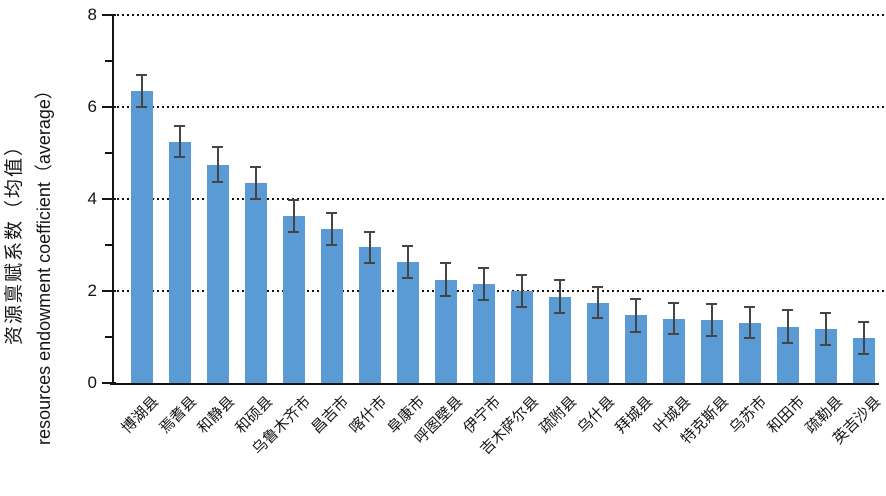 The height and width of the screenshot is (496, 886). Describe the element at coordinates (92, 198) in the screenshot. I see `y-axis-tick-label: 4` at that location.